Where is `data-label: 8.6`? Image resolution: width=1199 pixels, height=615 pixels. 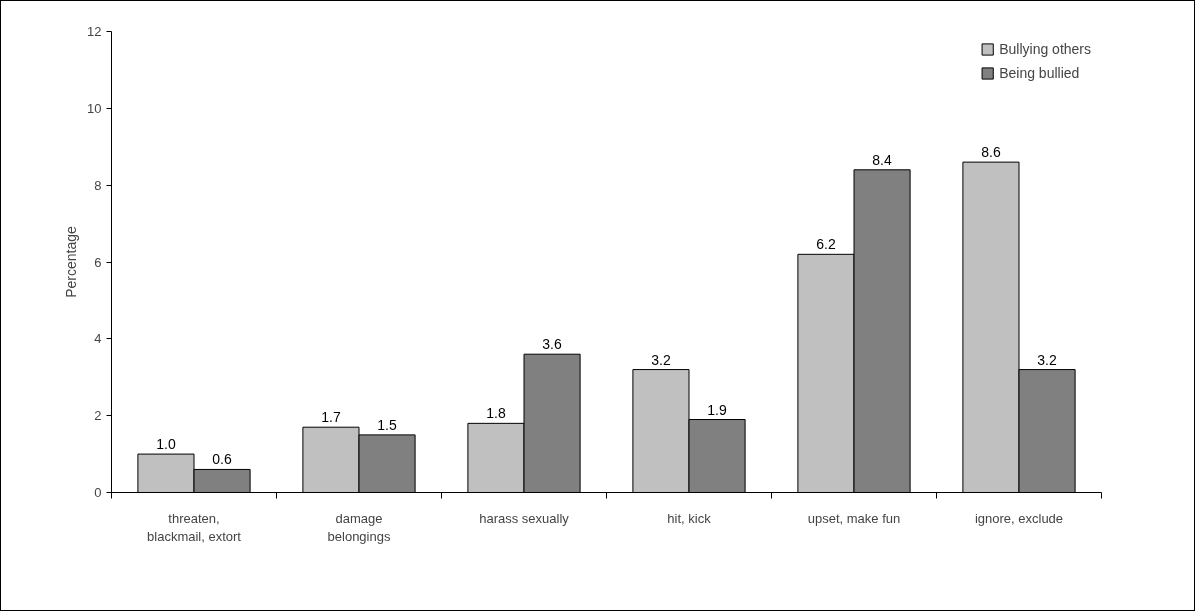 data-label: 8.6 is located at coordinates (991, 152).